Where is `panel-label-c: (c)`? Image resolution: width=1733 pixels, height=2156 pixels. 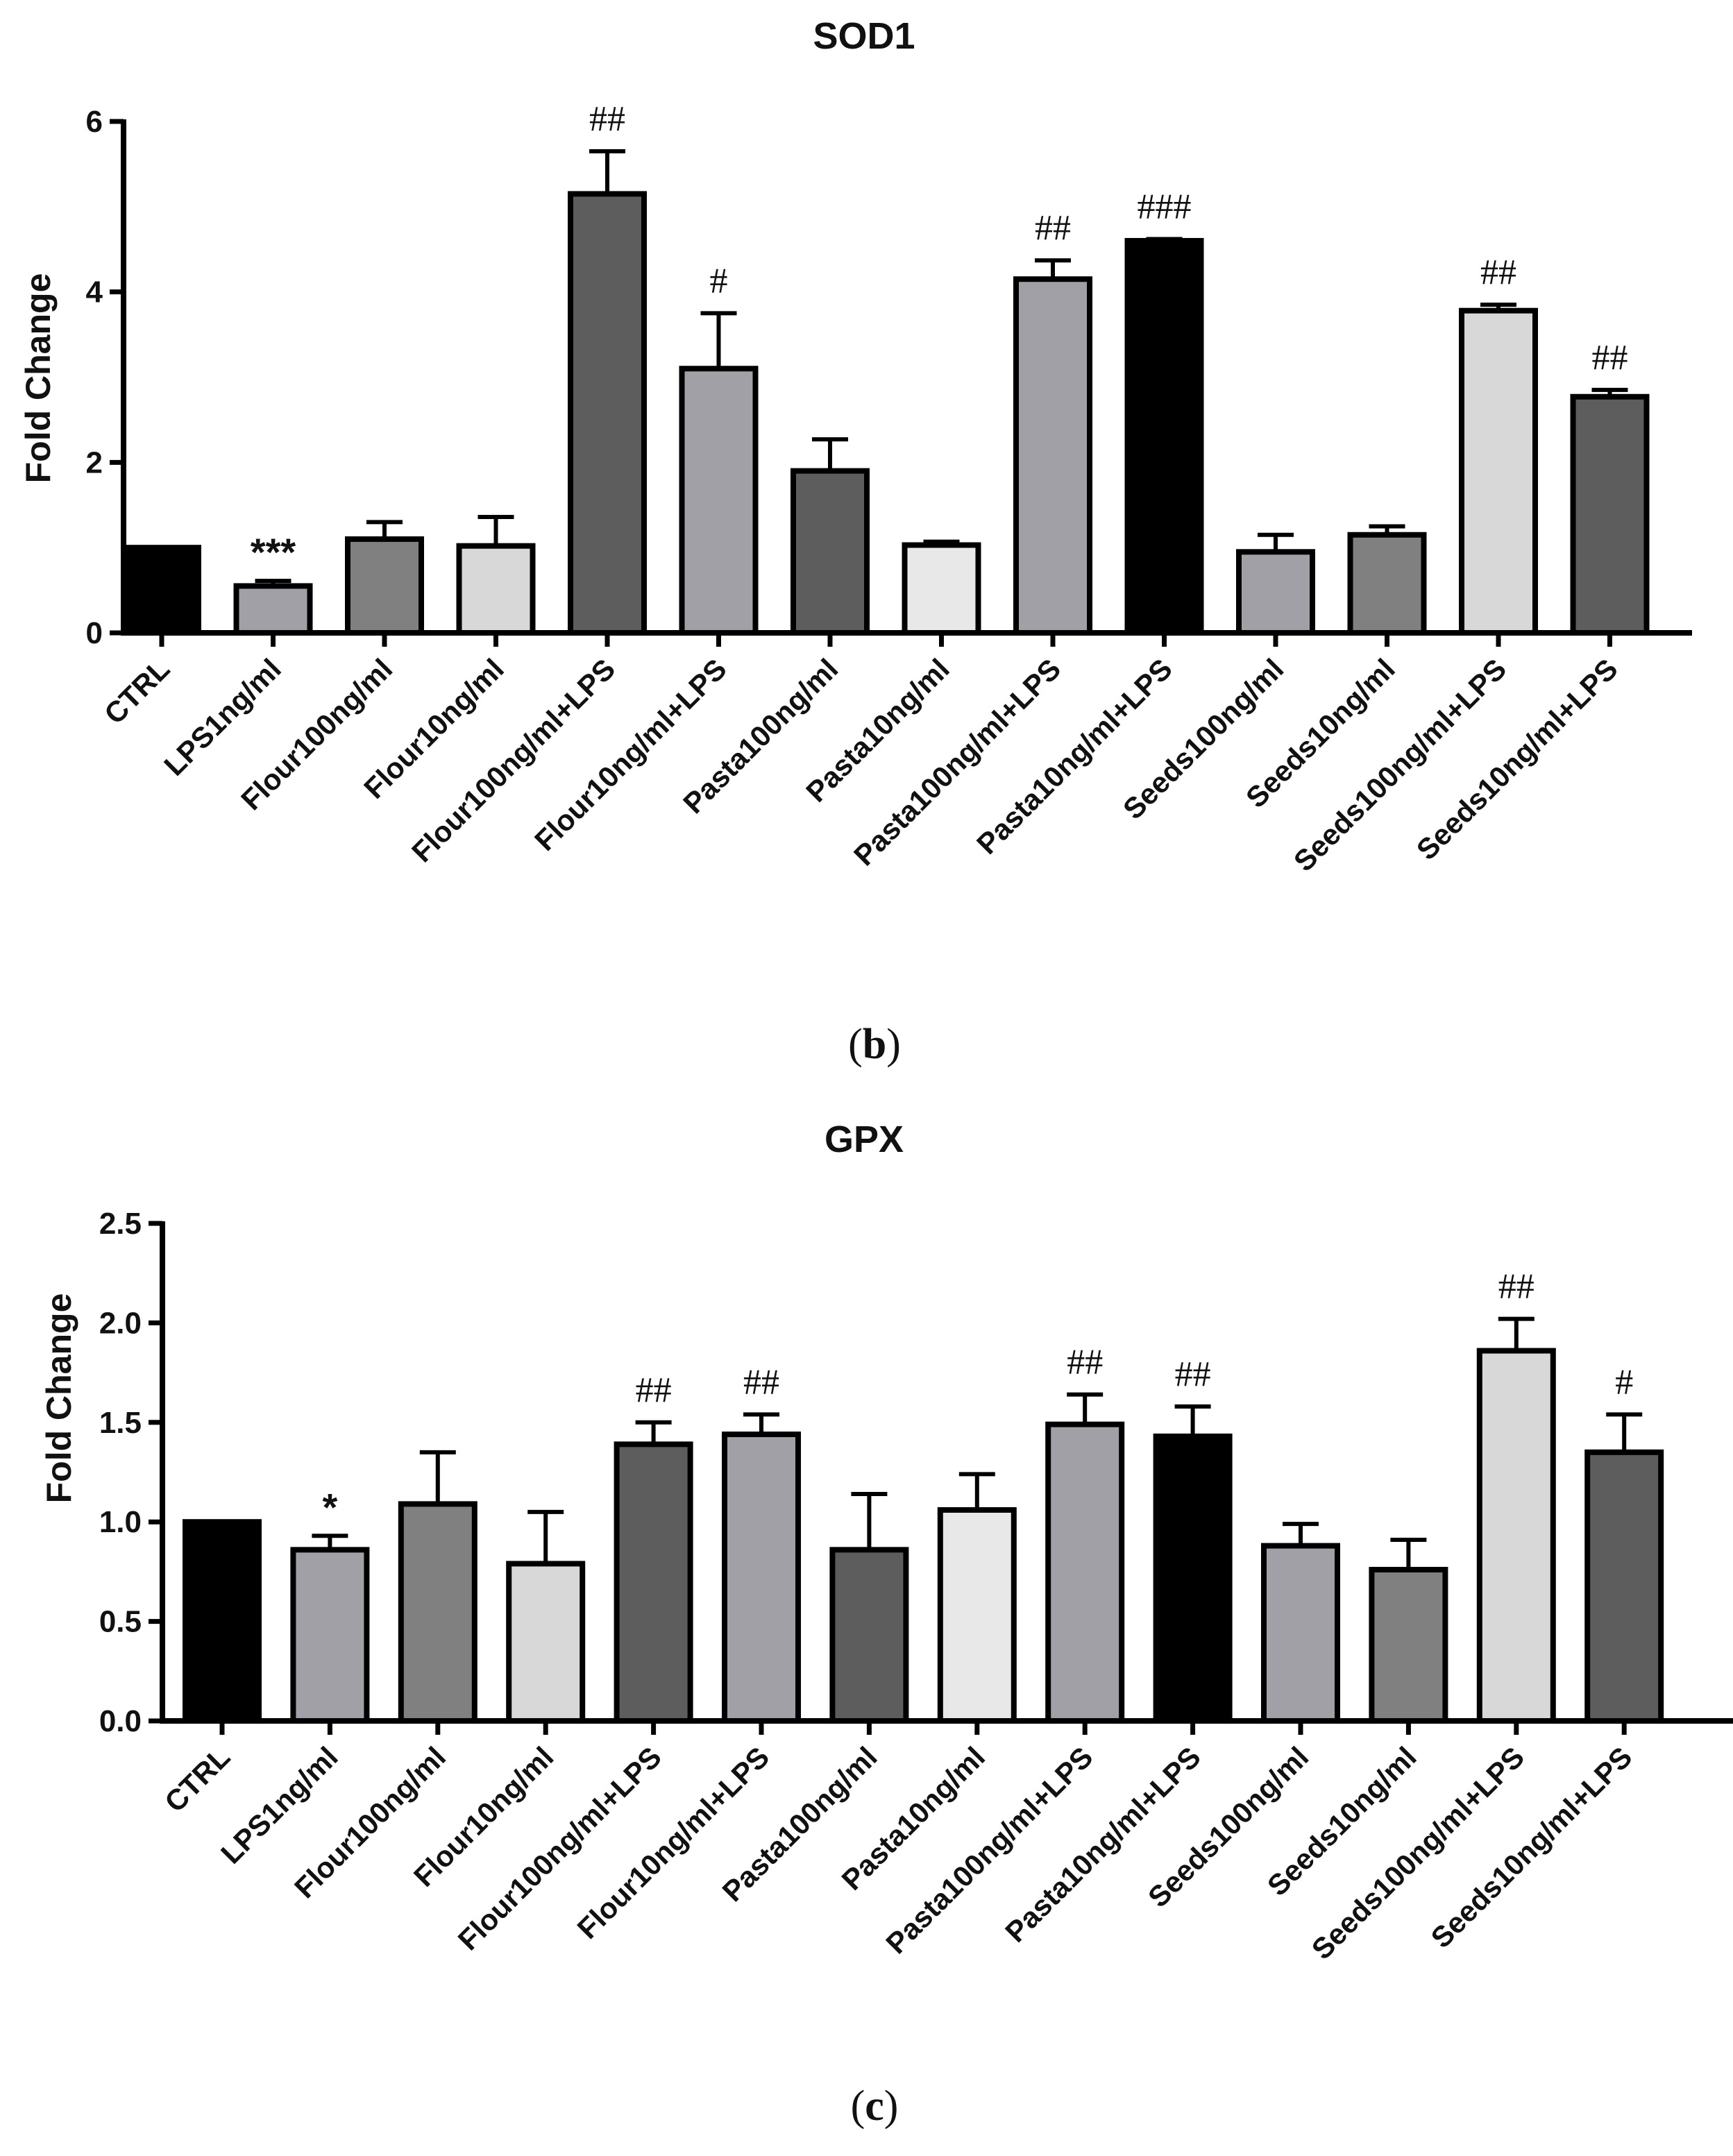
panel-label-c: (c) is located at coordinates (875, 2106).